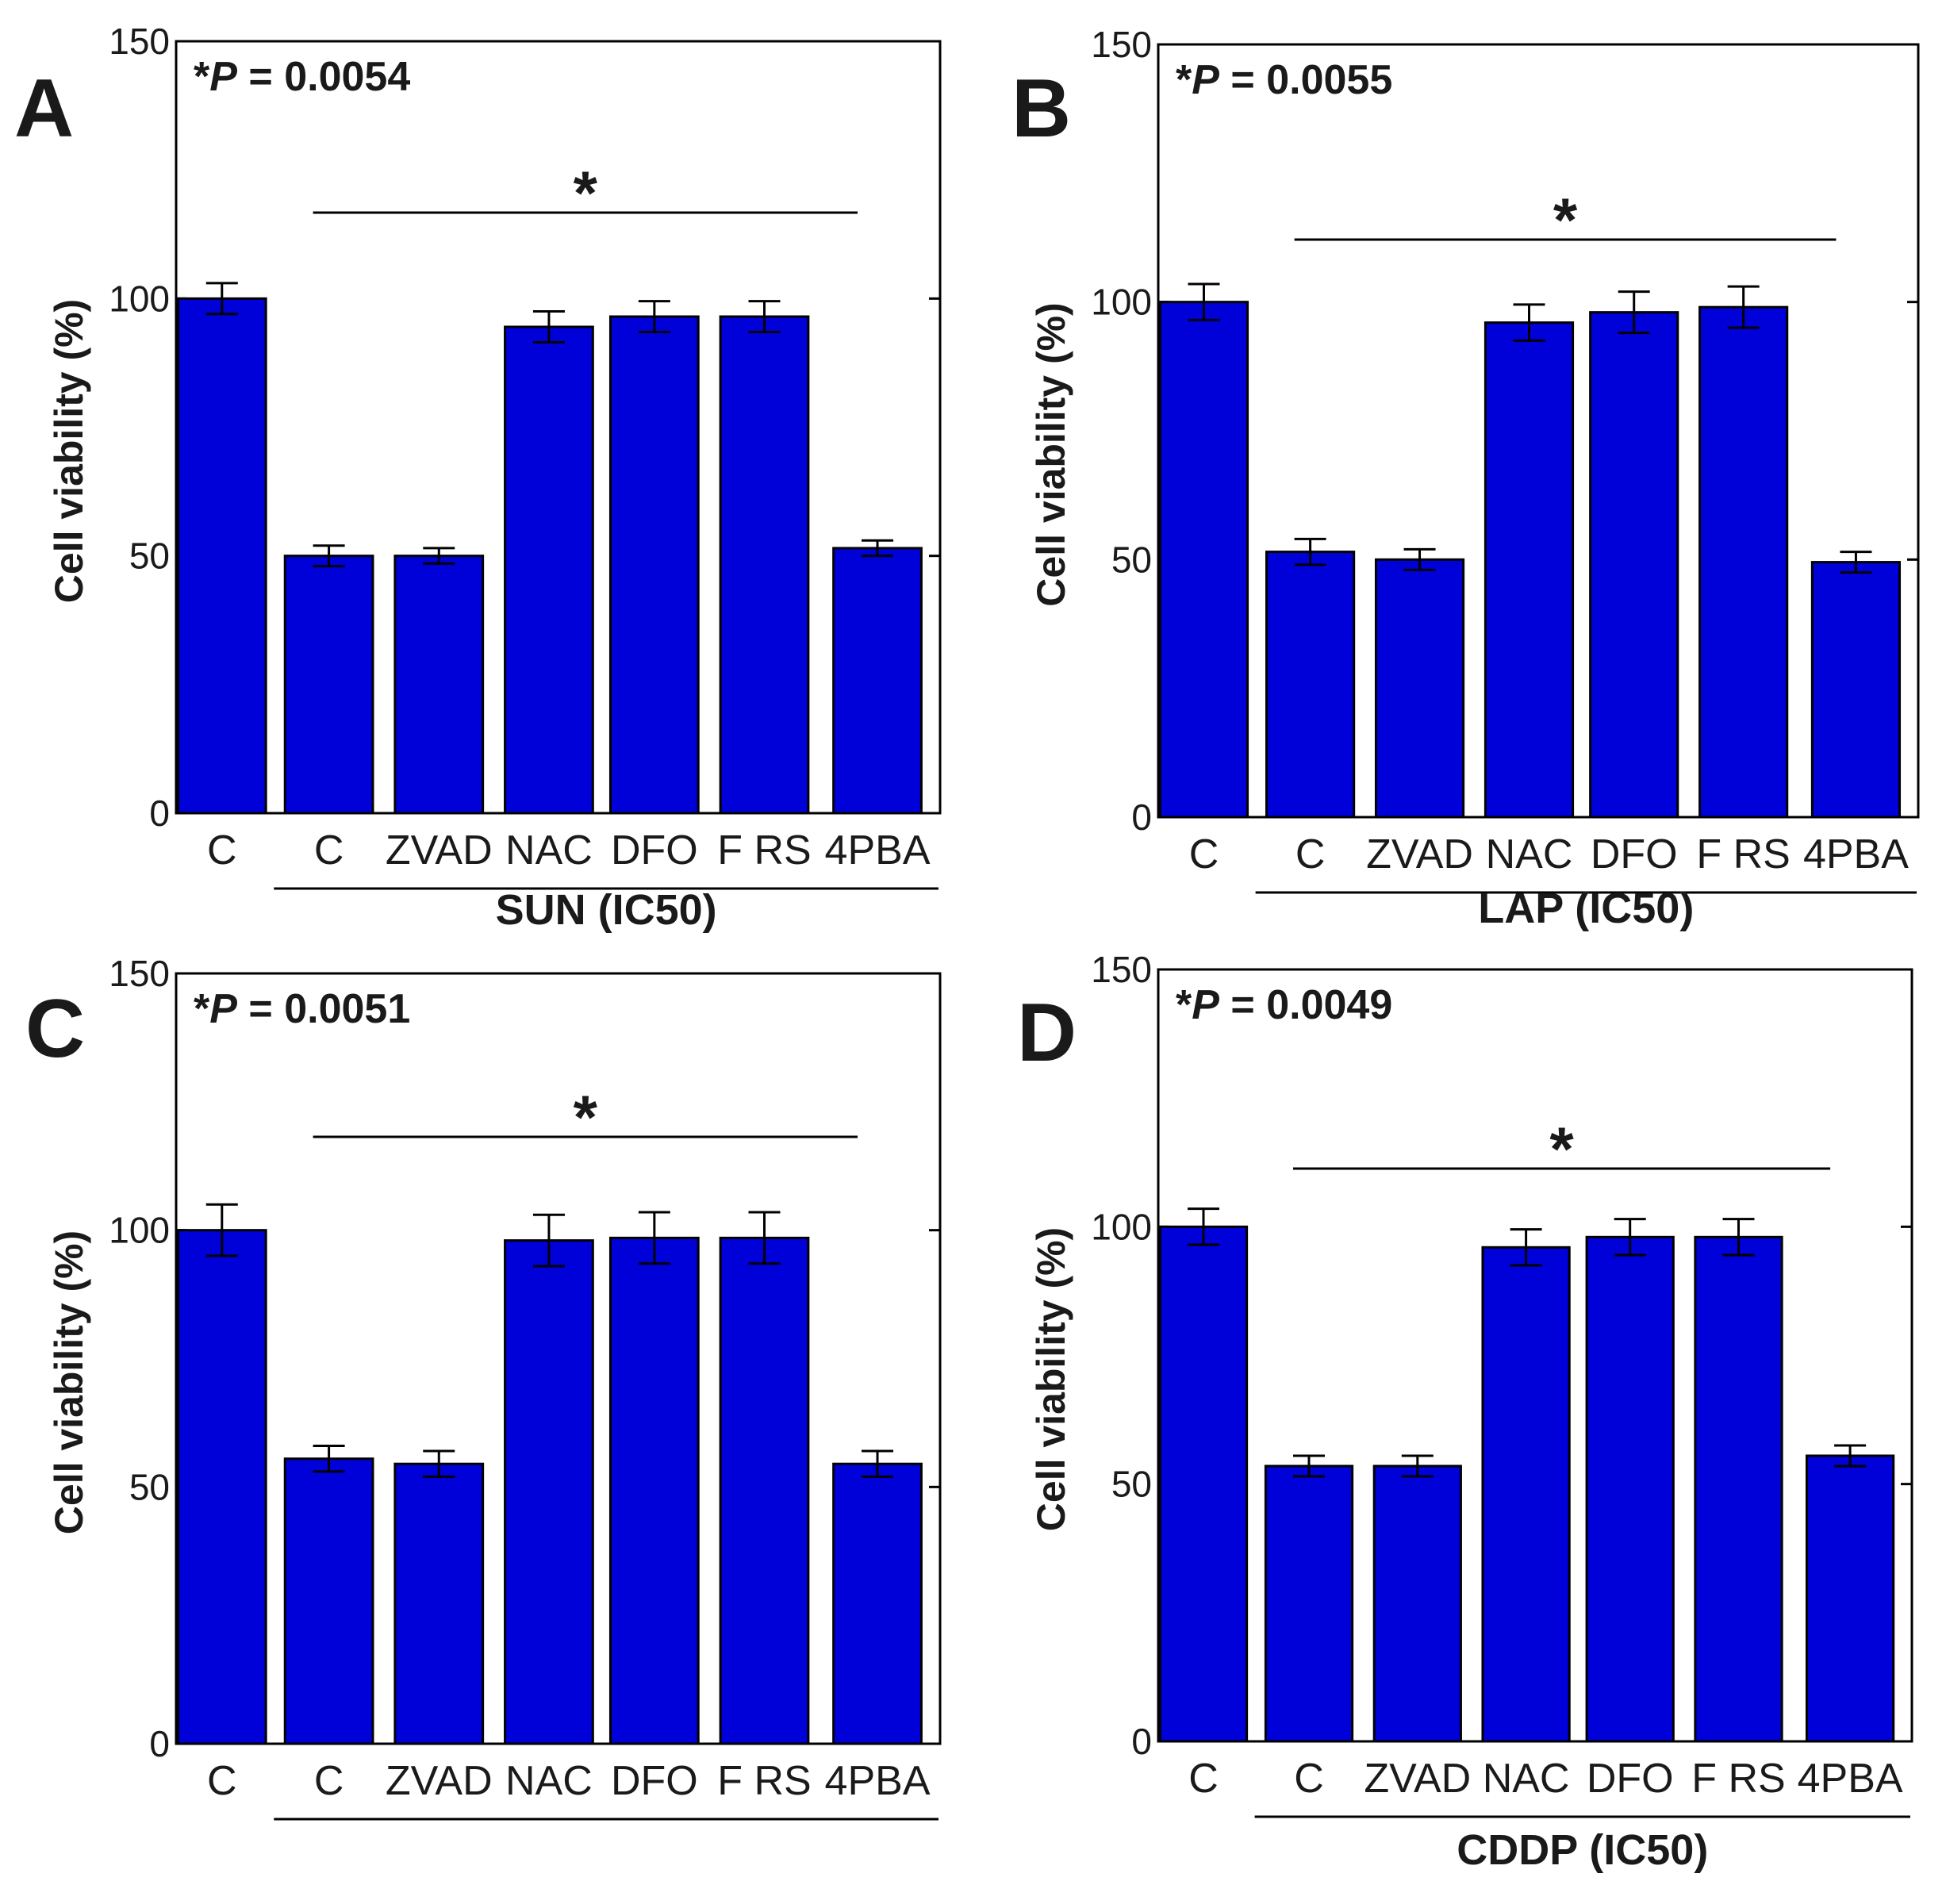  What do you see at coordinates (1582, 1850) in the screenshot?
I see `group-label: CDDP (IC50)` at bounding box center [1582, 1850].